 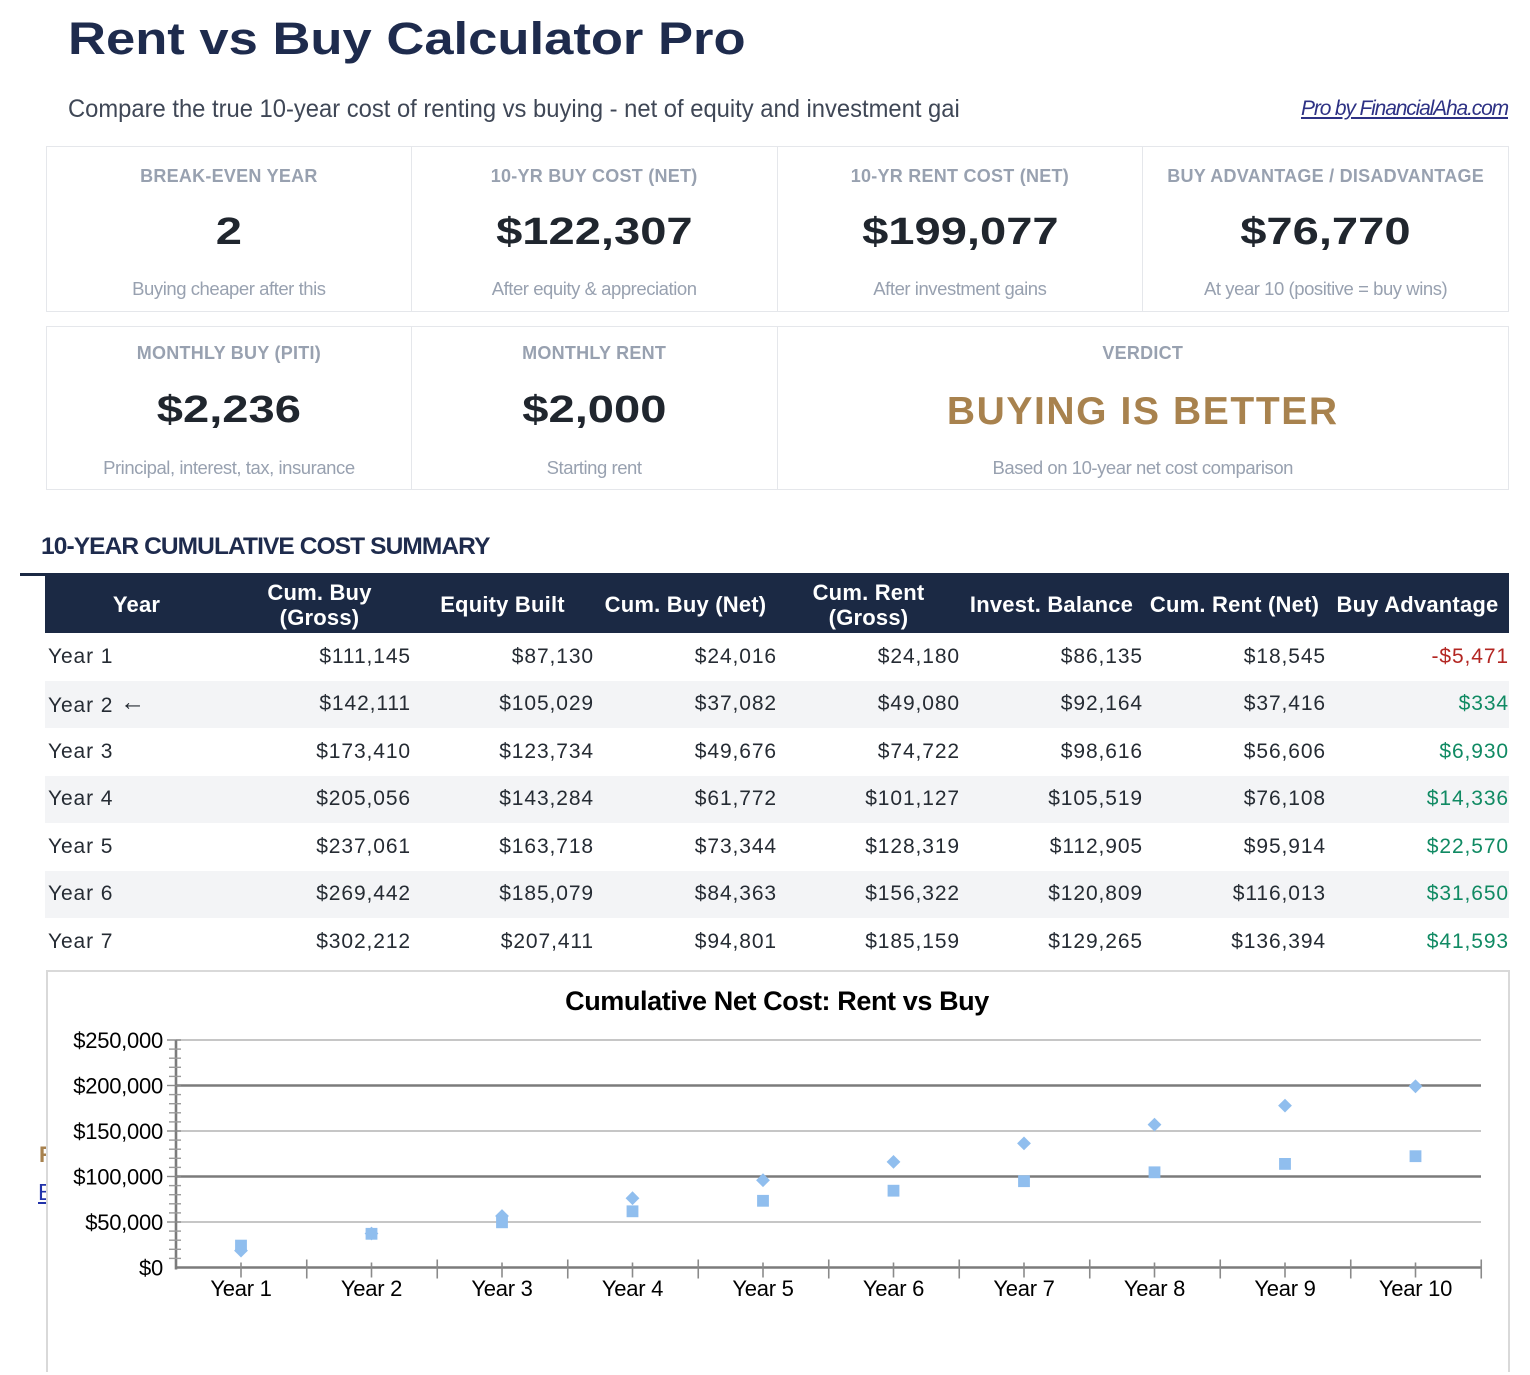 What do you see at coordinates (1023, 1288) in the screenshot?
I see `svg-text: Year 7` at bounding box center [1023, 1288].